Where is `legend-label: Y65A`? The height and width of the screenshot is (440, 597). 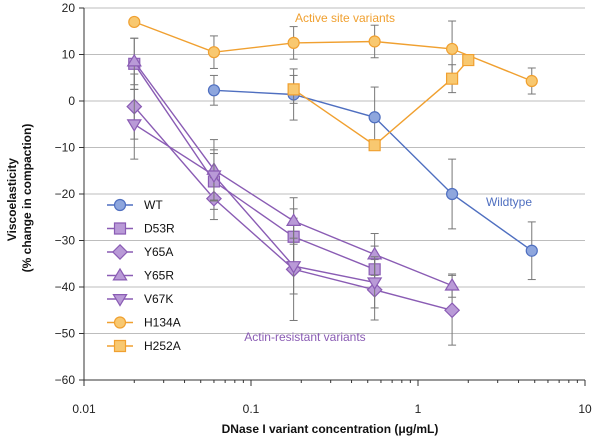 legend-label: Y65A is located at coordinates (158, 252).